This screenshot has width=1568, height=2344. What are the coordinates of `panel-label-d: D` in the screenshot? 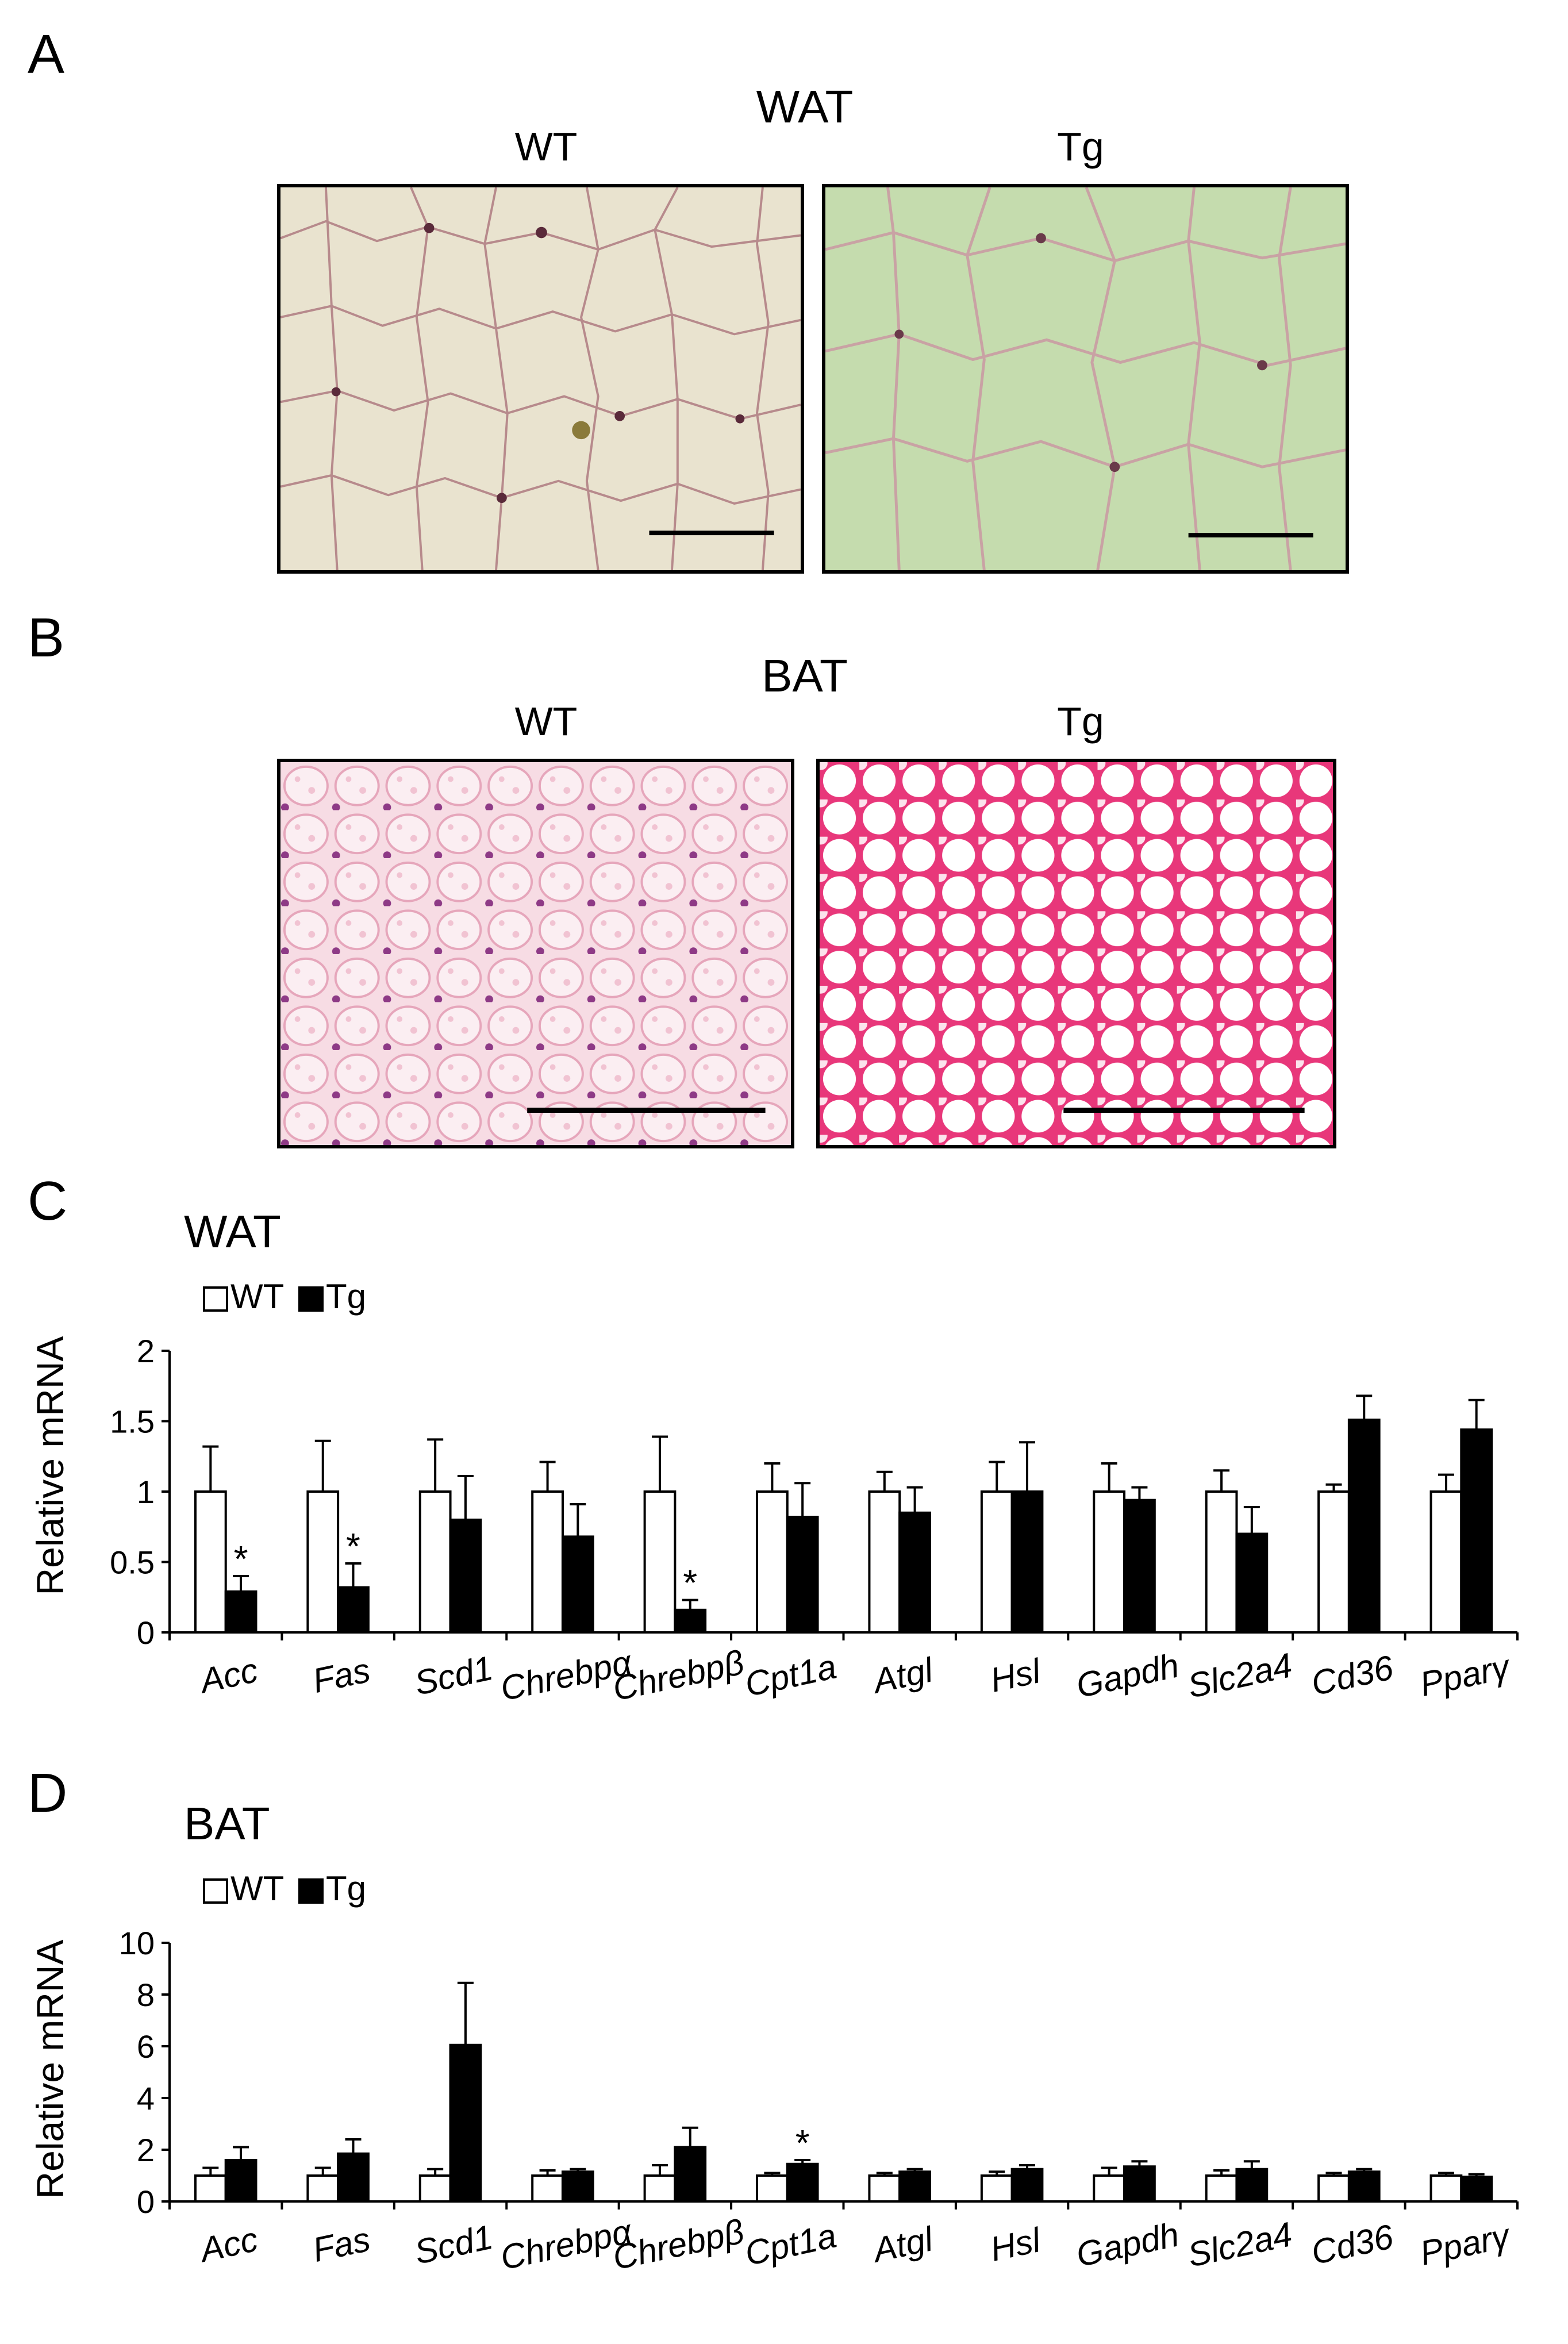 It's located at (48, 1793).